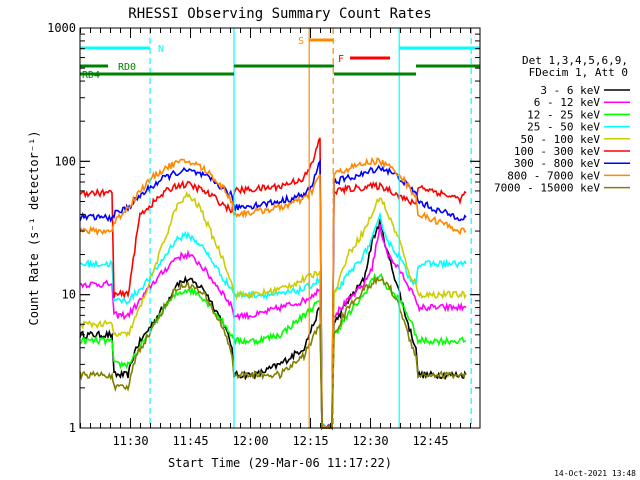 Image resolution: width=640 pixels, height=480 pixels. What do you see at coordinates (69, 295) in the screenshot?
I see `y-tick-label-2: 10` at bounding box center [69, 295].